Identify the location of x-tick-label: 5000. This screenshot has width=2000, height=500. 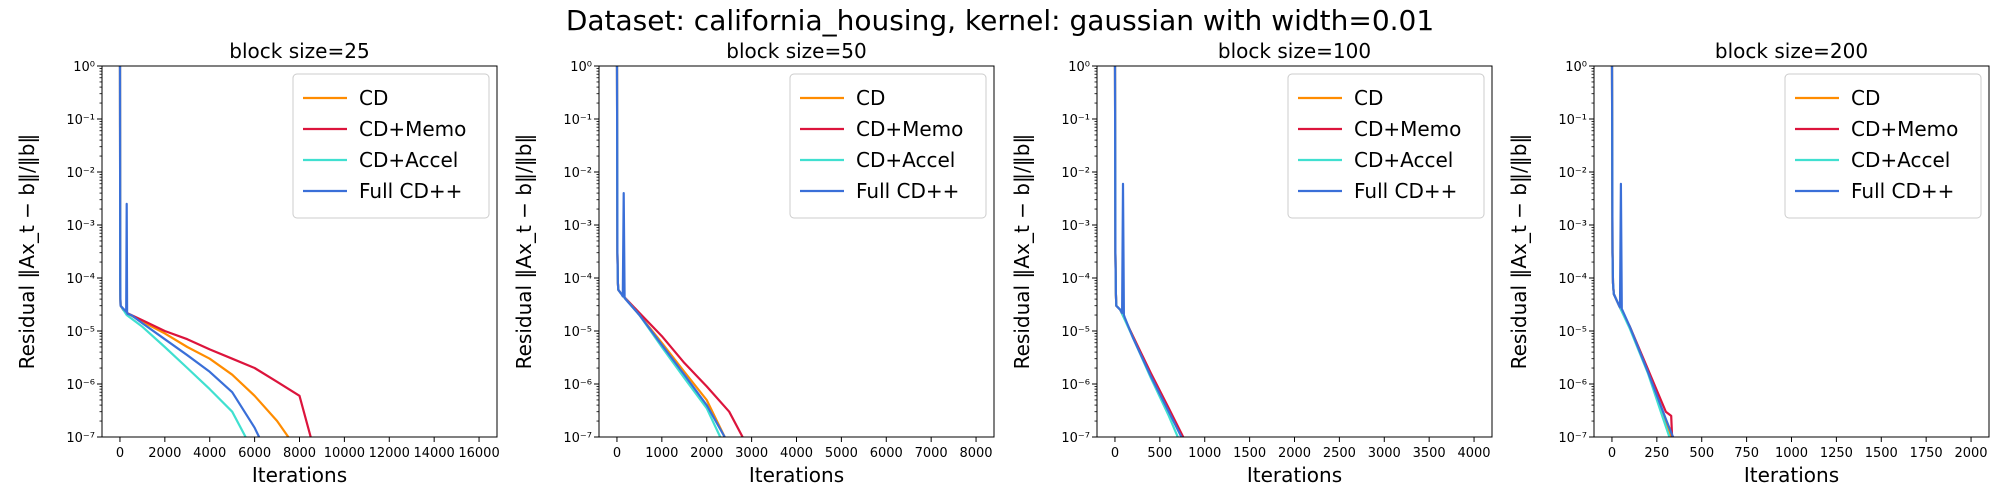
(841, 453).